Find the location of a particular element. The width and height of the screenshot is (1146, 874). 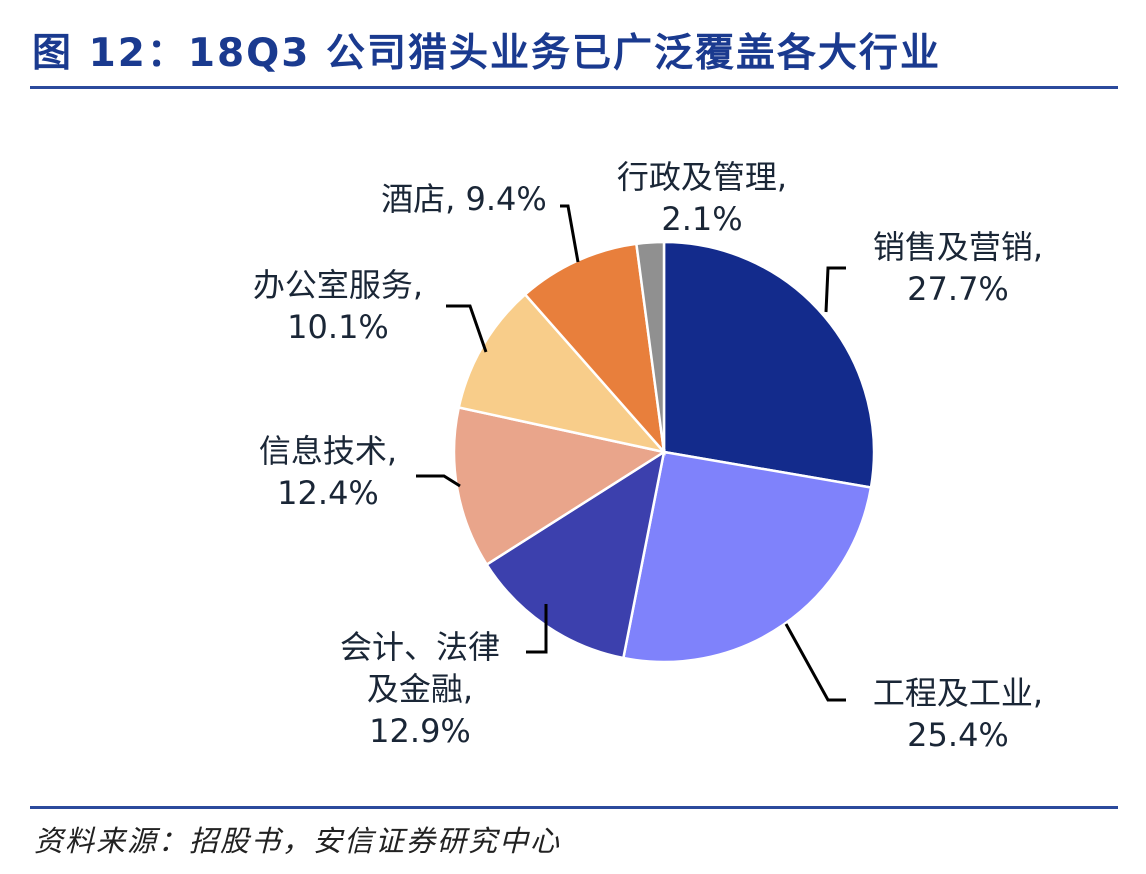

slice-label-2-line-0: 会计、法律 is located at coordinates (420, 647).